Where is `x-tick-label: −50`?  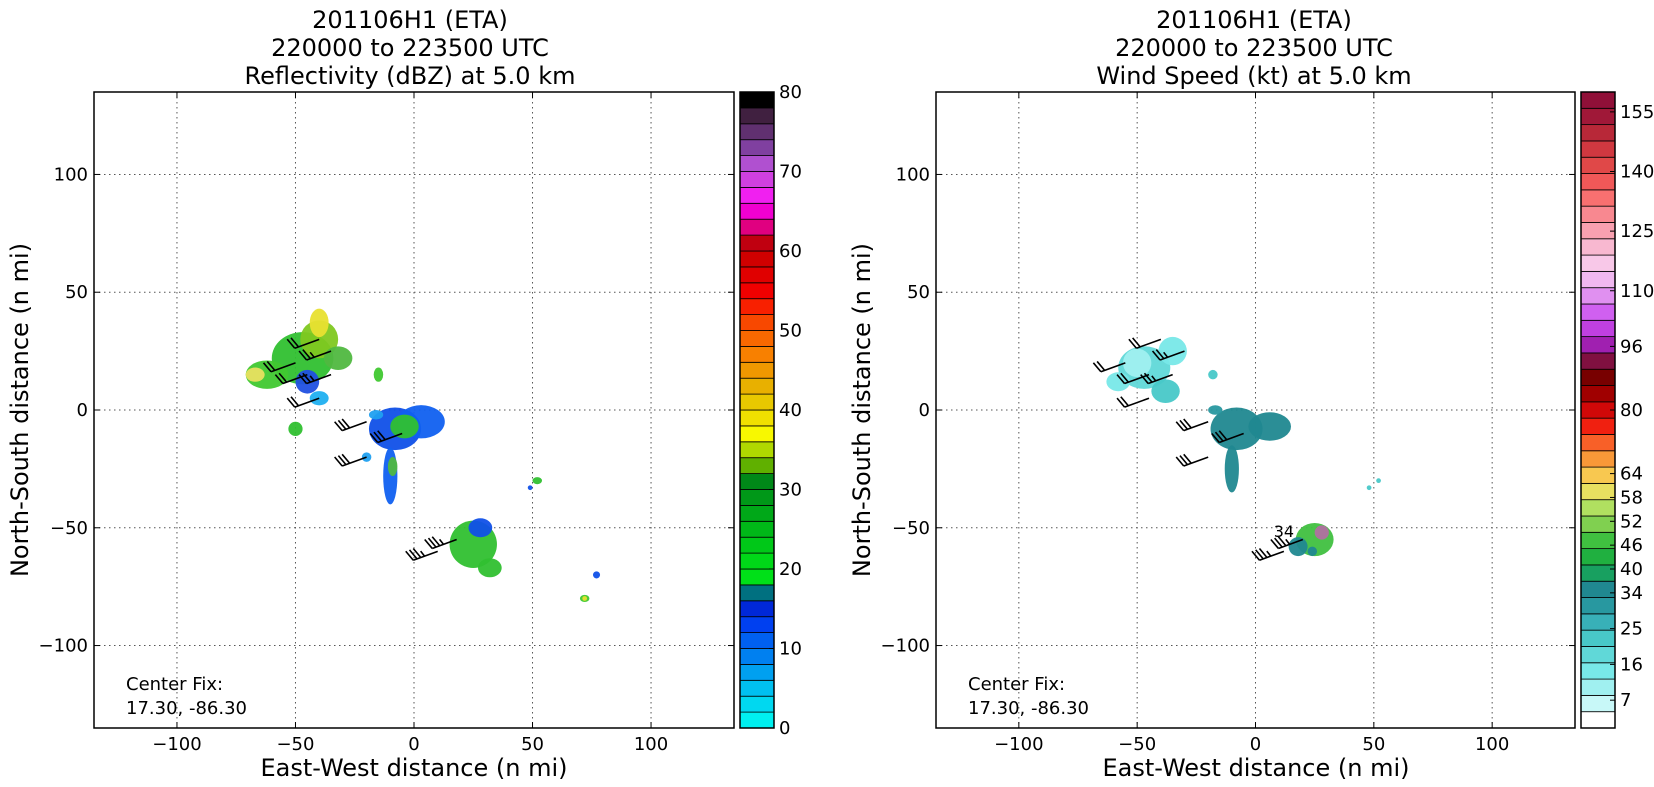 x-tick-label: −50 is located at coordinates (1137, 744).